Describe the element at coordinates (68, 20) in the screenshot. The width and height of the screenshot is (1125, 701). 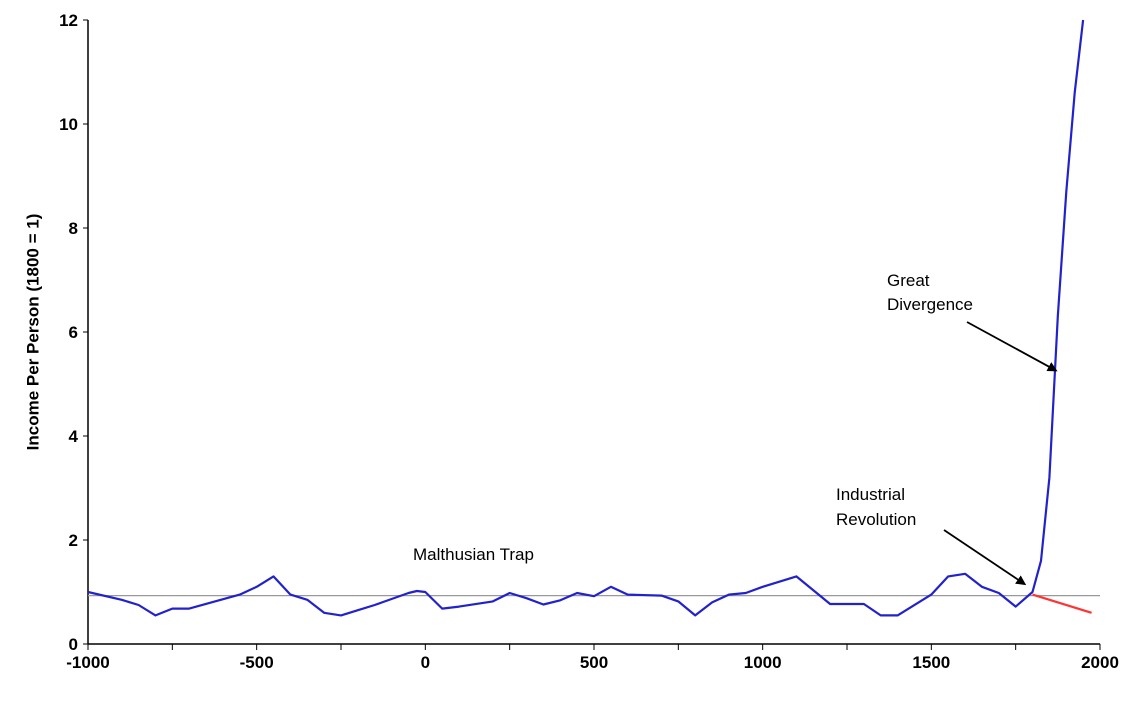
I see `y-tick-label: 12` at that location.